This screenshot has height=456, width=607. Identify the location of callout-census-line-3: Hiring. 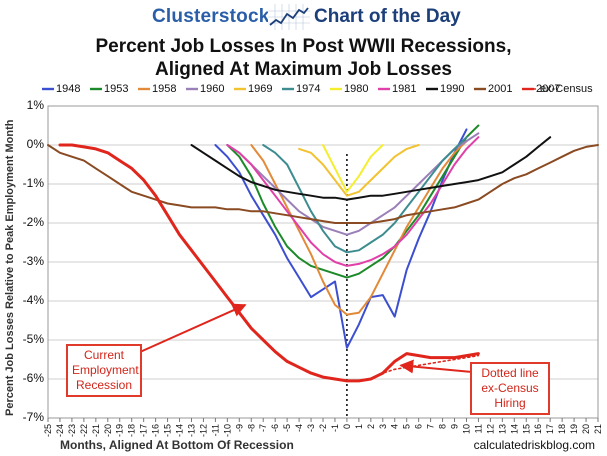
(510, 403).